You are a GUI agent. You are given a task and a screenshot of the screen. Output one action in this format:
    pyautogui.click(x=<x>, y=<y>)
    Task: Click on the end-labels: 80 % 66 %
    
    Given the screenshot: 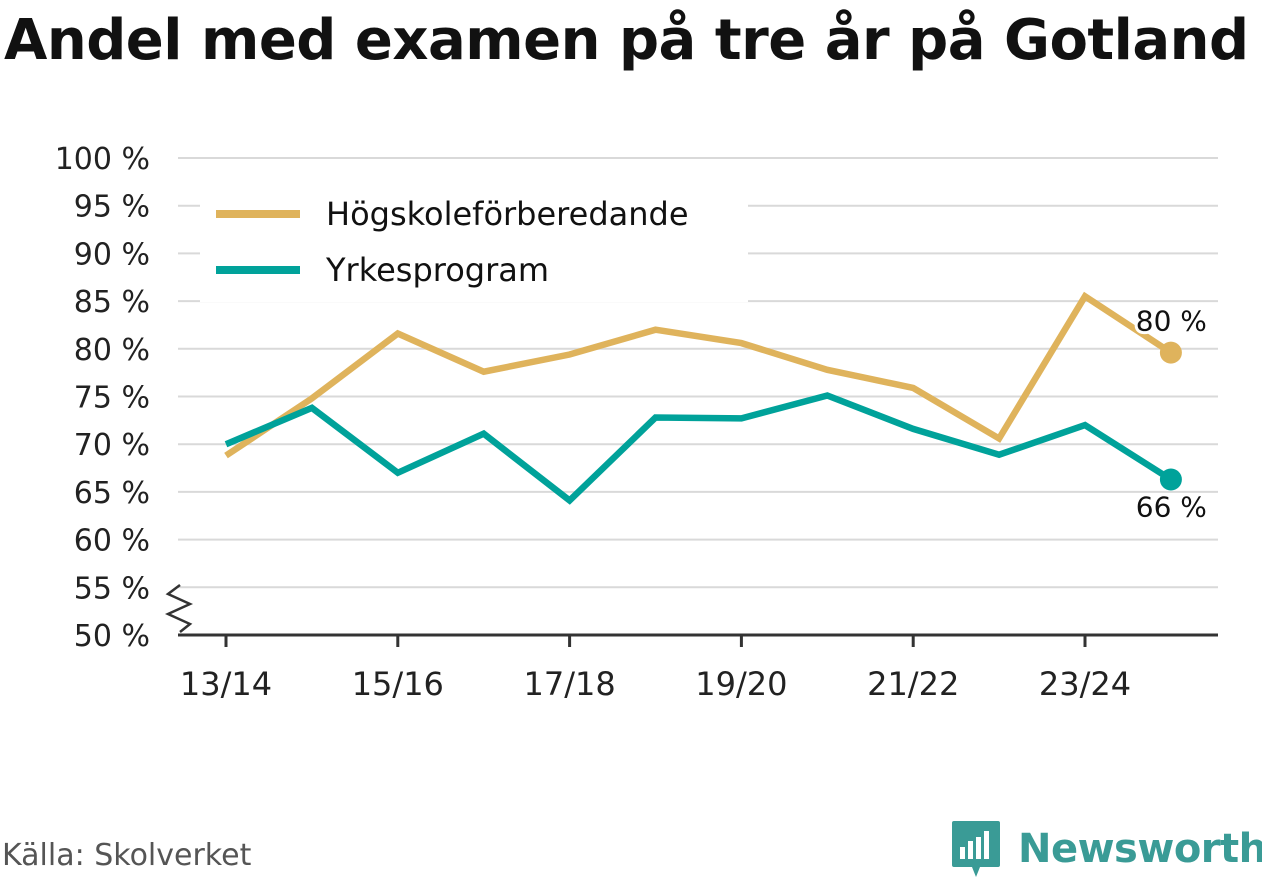 What is the action you would take?
    pyautogui.click(x=1171, y=414)
    